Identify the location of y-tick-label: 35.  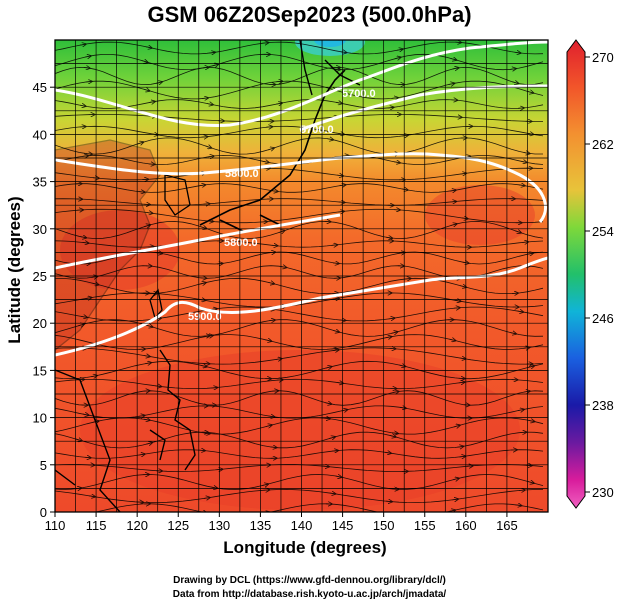
(40, 182).